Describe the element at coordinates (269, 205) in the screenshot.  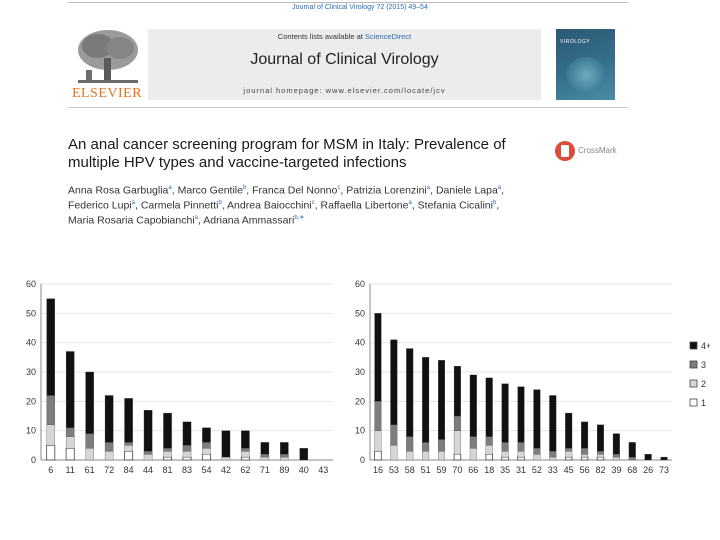
I see `author-name: Andrea Baiocchini` at that location.